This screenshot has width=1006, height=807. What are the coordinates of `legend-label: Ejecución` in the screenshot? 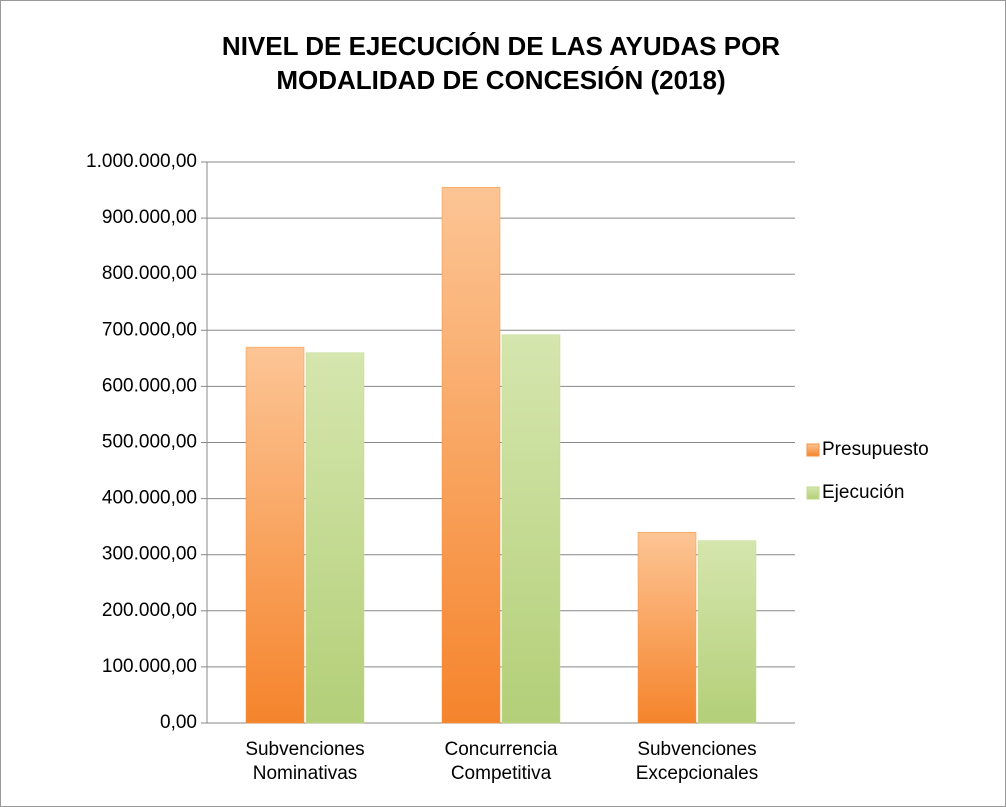 It's located at (863, 492).